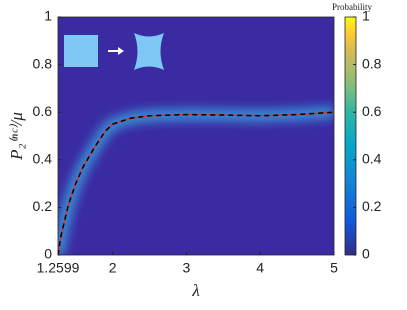 This screenshot has width=407, height=310. What do you see at coordinates (121, 51) in the screenshot?
I see `arrow-head` at bounding box center [121, 51].